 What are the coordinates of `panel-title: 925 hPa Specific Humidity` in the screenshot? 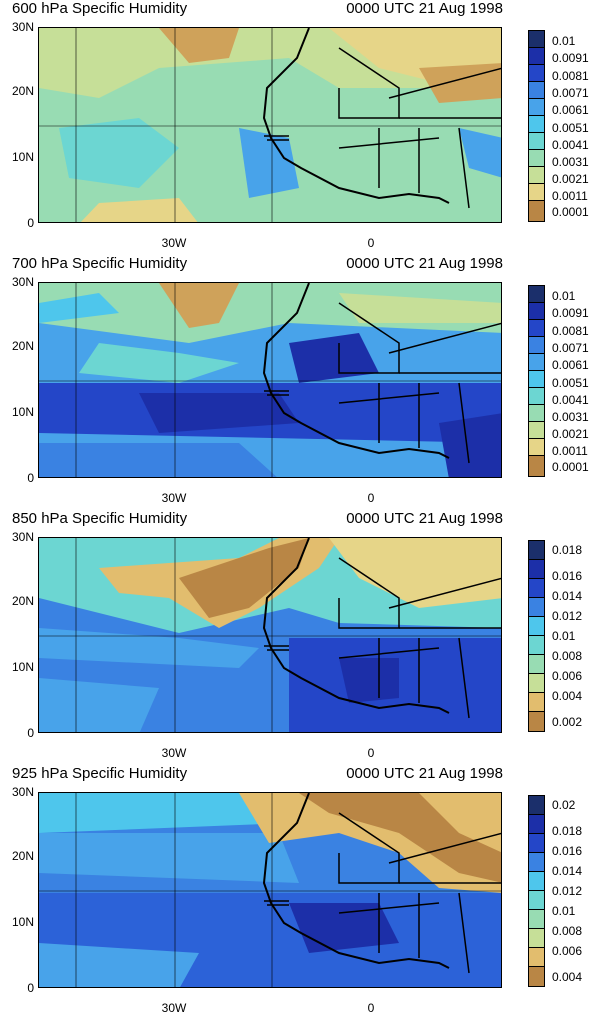 It's located at (100, 773).